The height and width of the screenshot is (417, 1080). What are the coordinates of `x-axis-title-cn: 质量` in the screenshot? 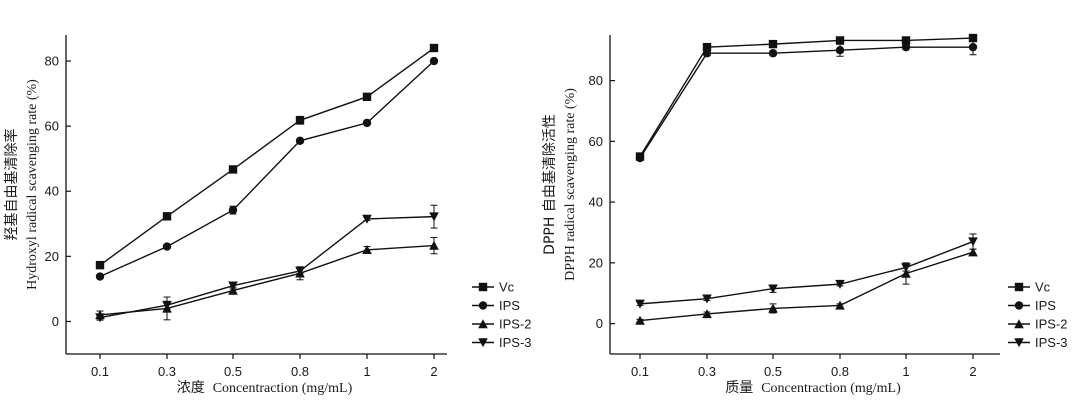 It's located at (739, 388).